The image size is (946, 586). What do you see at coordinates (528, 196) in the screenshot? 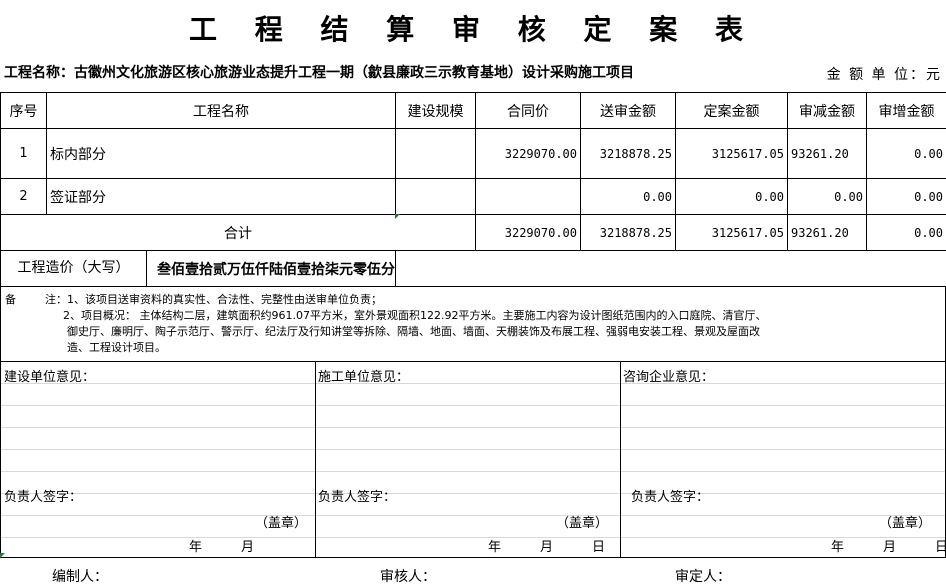
I see `row-contract` at bounding box center [528, 196].